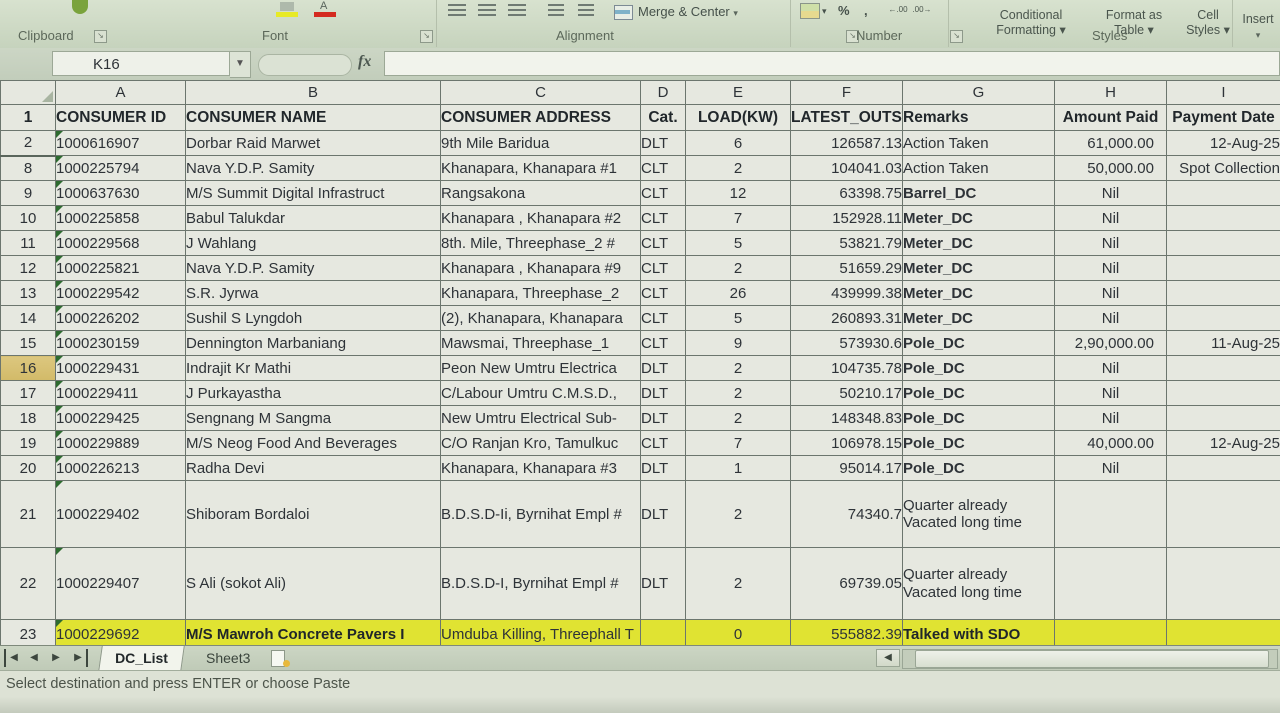  I want to click on cell-B15: Dennington Marbaniang, so click(313, 343).